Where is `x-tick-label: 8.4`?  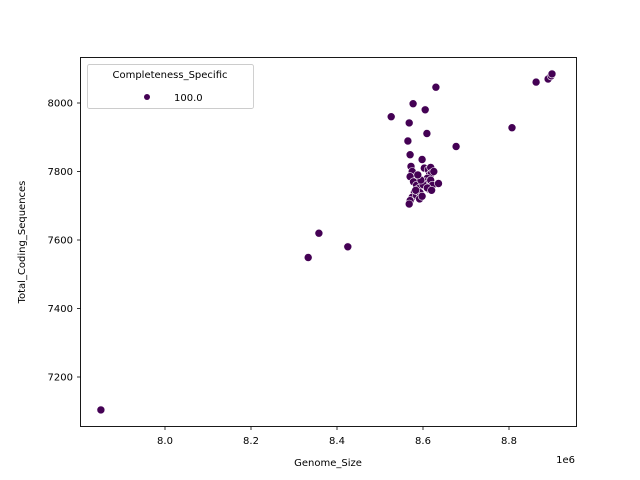 x-tick-label: 8.4 is located at coordinates (337, 441).